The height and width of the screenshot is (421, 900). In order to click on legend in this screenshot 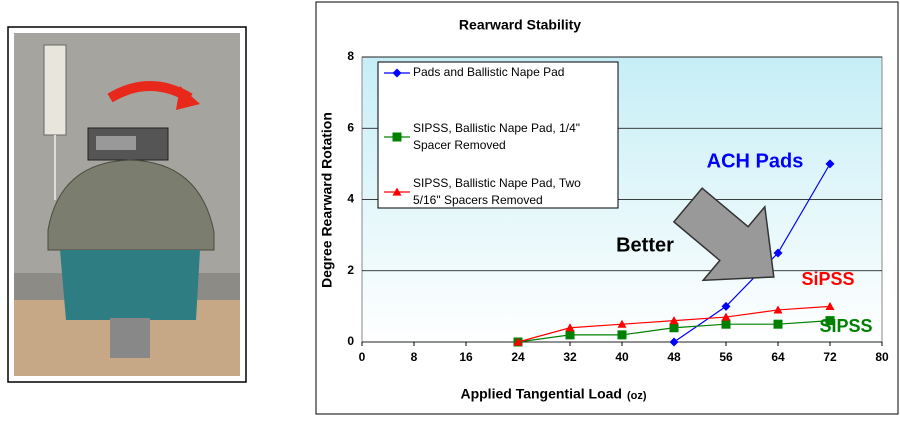, I will do `click(498, 135)`.